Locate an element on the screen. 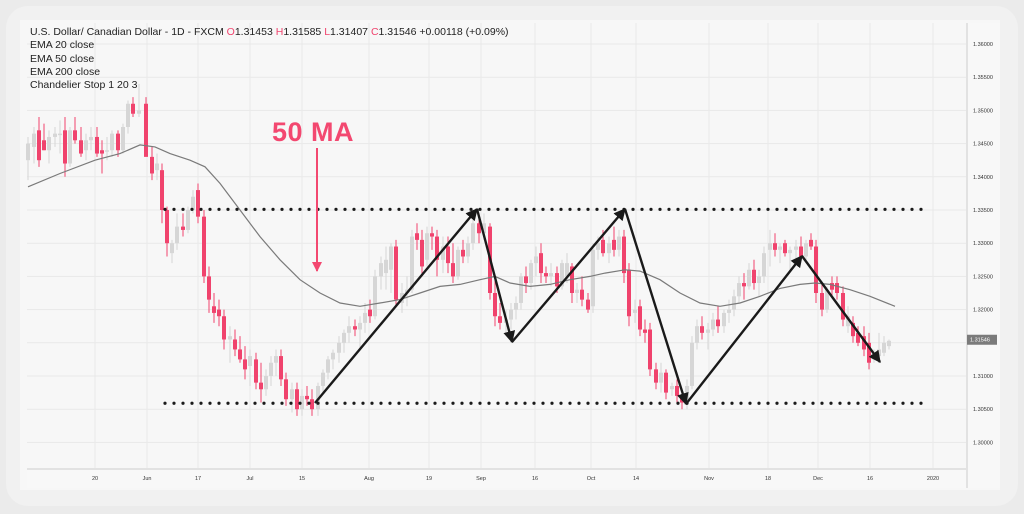 This screenshot has height=514, width=1024. price-tick-label: 1.35500 is located at coordinates (983, 78).